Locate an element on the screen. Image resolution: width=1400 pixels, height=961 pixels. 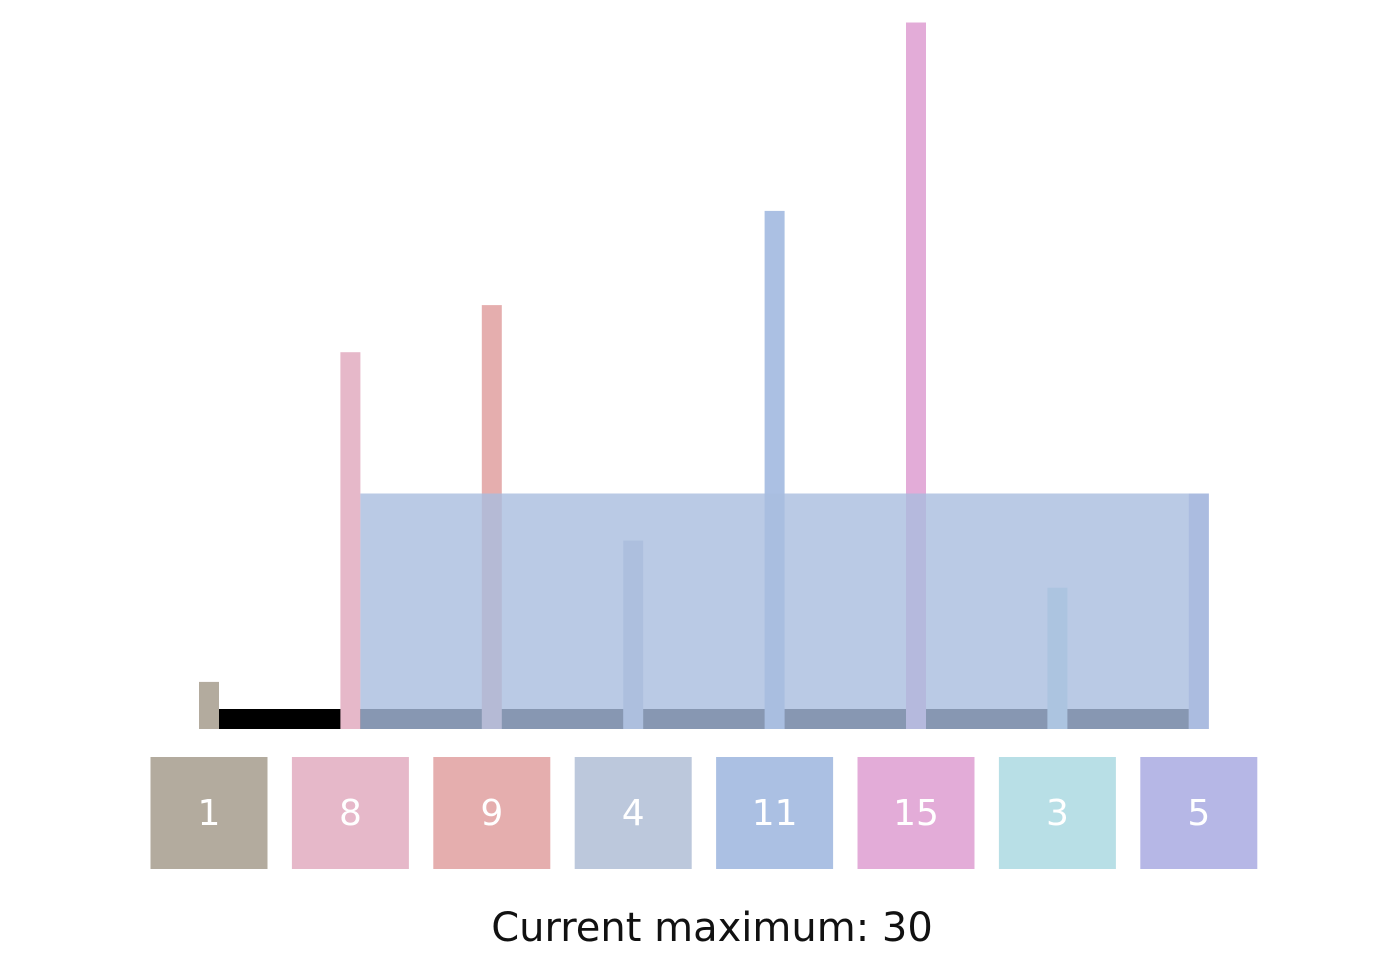
value-label: 5 is located at coordinates (1198, 813).